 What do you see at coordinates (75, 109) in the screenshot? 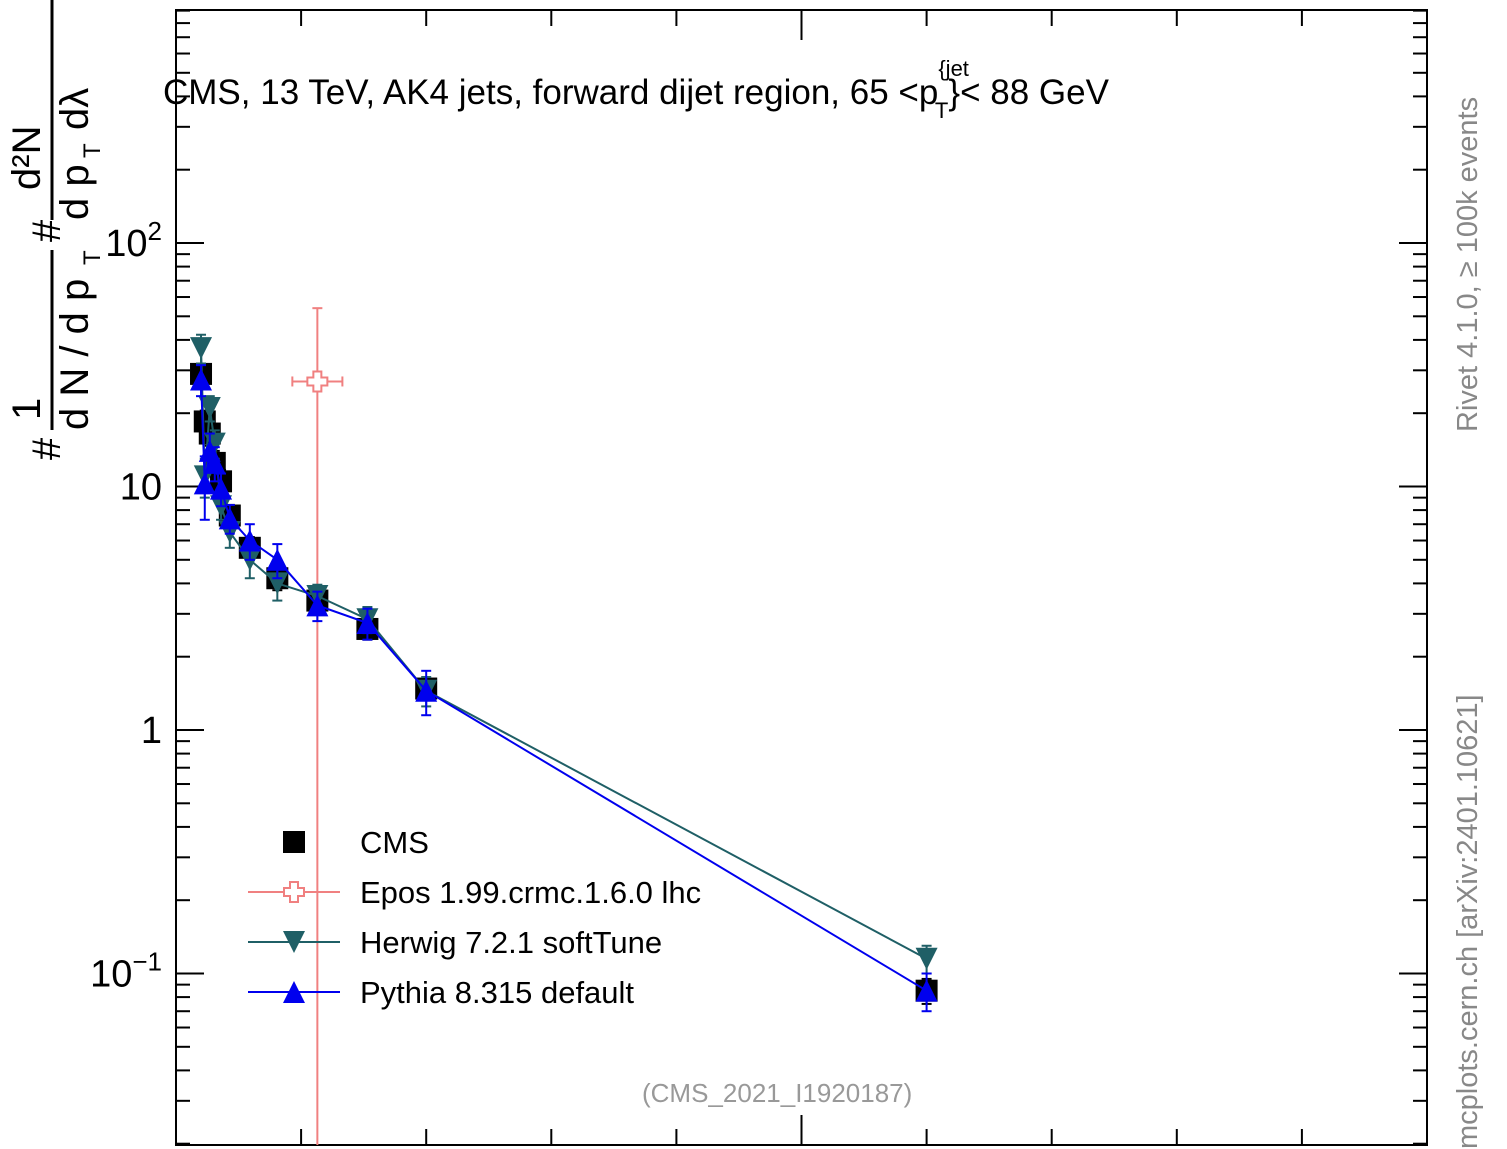
I see `svg-text: dλ` at bounding box center [75, 109].